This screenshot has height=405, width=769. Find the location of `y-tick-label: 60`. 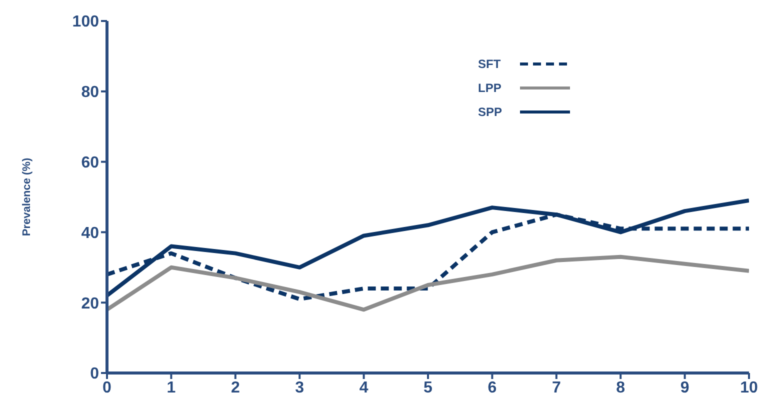

y-tick-label: 60 is located at coordinates (90, 163).